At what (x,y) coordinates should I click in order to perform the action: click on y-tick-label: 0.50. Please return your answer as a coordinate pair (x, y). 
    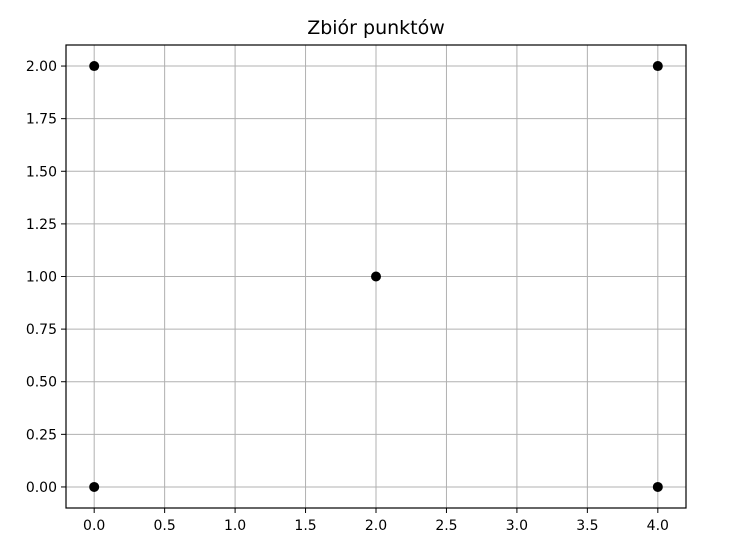
    Looking at the image, I should click on (41, 383).